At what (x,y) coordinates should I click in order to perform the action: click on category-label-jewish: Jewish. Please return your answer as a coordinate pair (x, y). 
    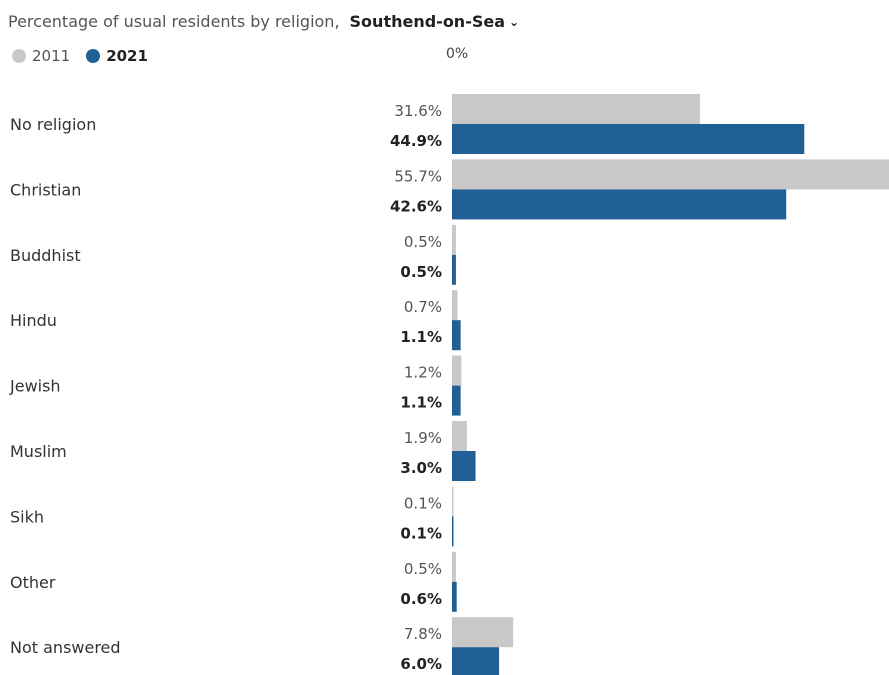
    Looking at the image, I should click on (35, 386).